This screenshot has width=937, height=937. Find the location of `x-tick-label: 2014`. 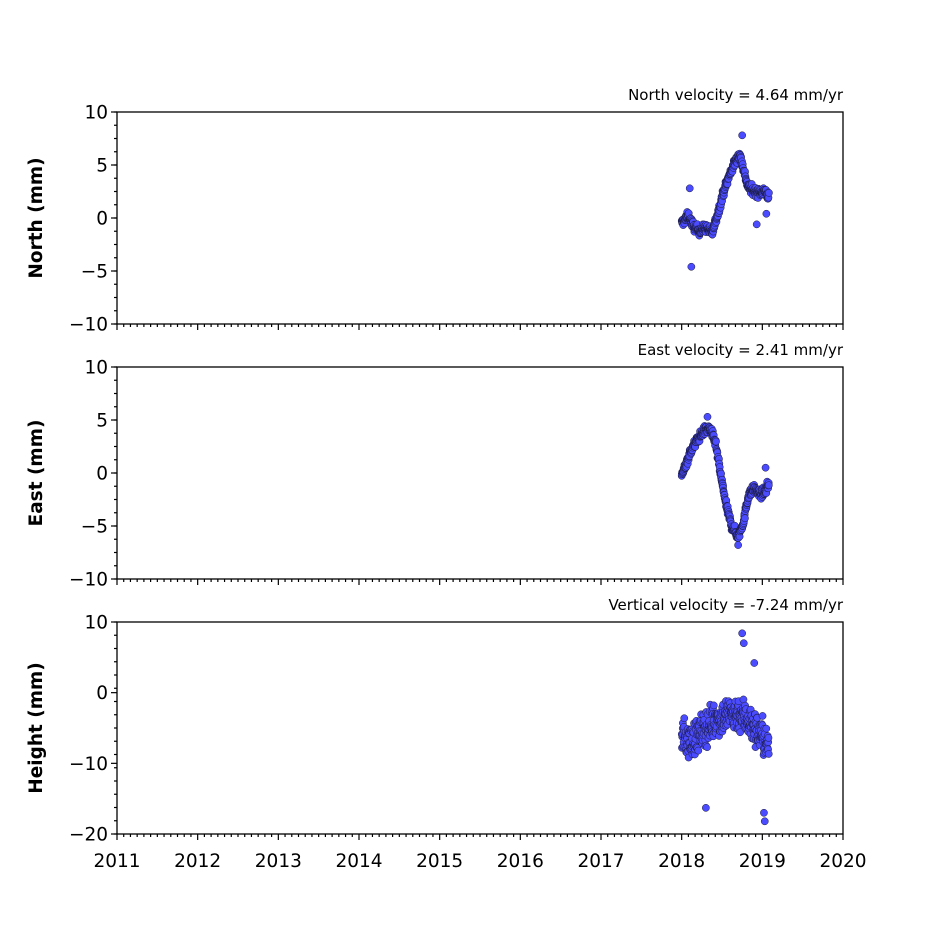

x-tick-label: 2014 is located at coordinates (358, 861).